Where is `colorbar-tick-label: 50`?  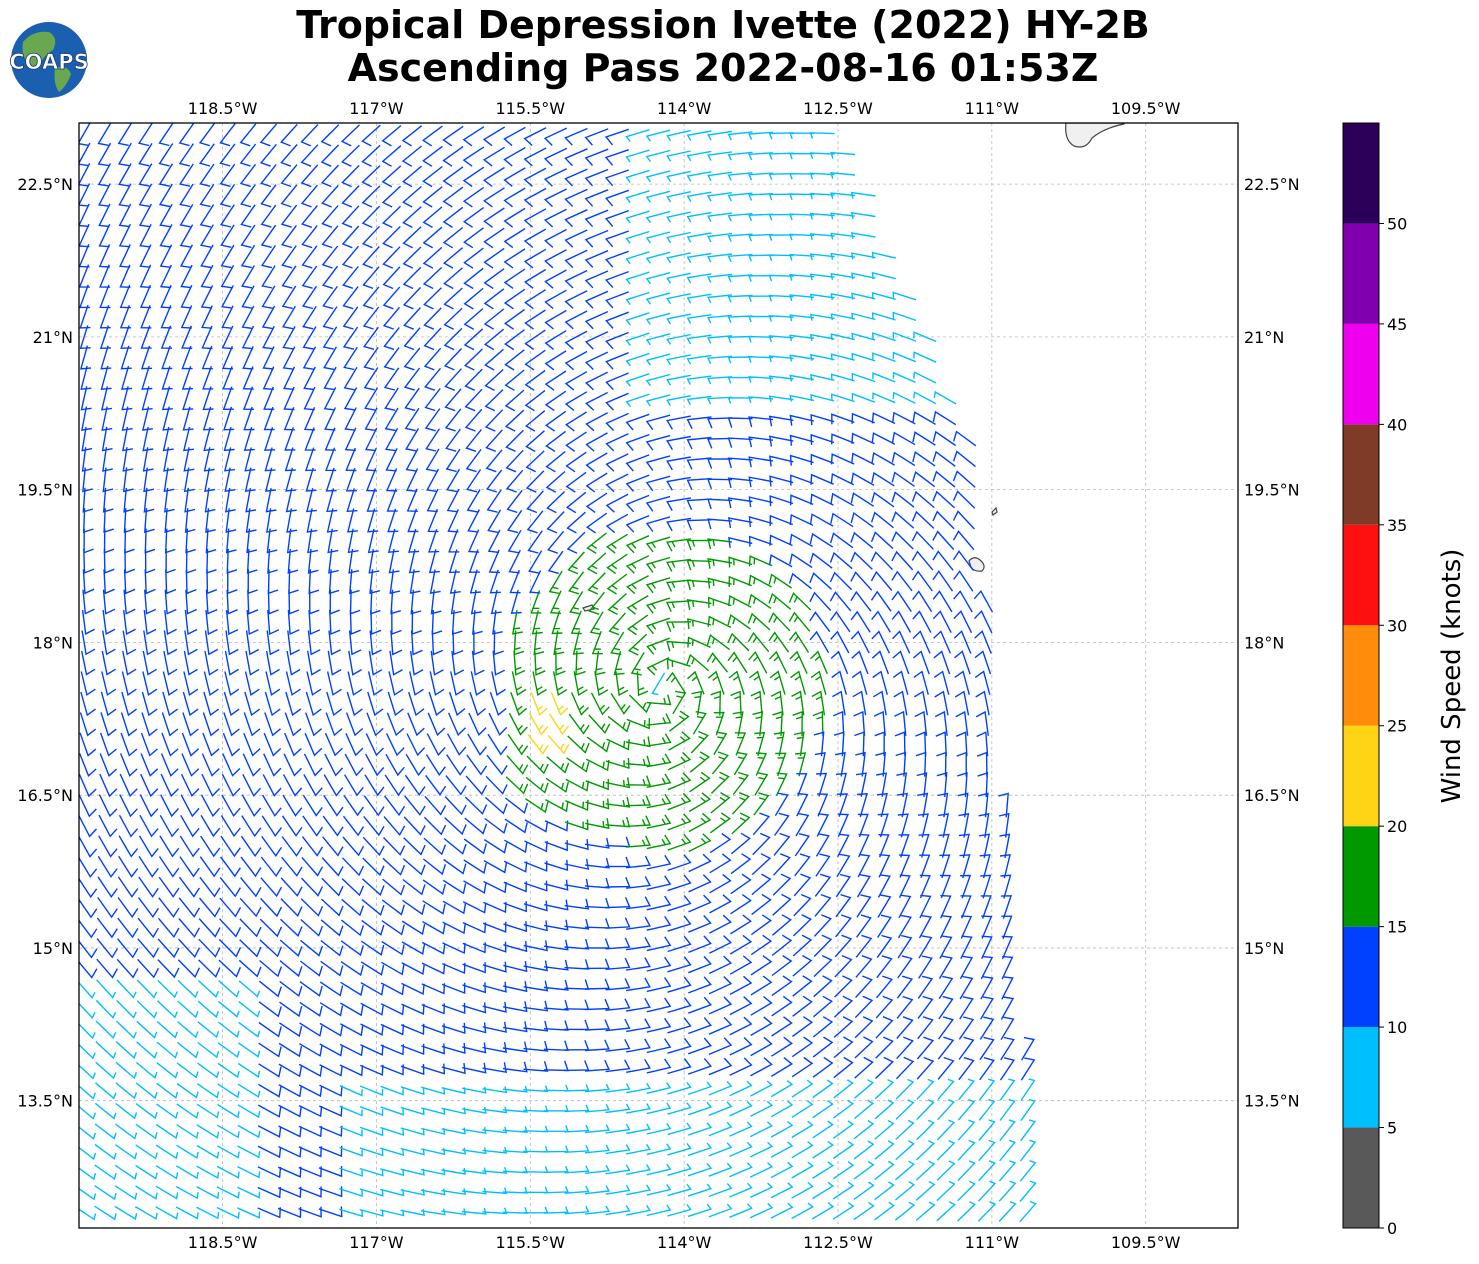 colorbar-tick-label: 50 is located at coordinates (1397, 223).